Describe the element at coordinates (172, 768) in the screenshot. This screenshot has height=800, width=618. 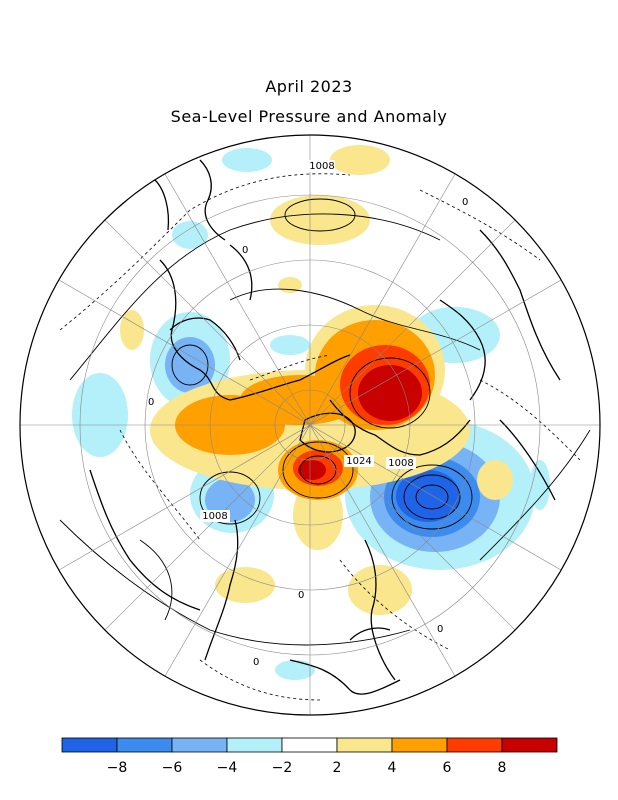
I see `colorbar-tick-label: −6` at that location.